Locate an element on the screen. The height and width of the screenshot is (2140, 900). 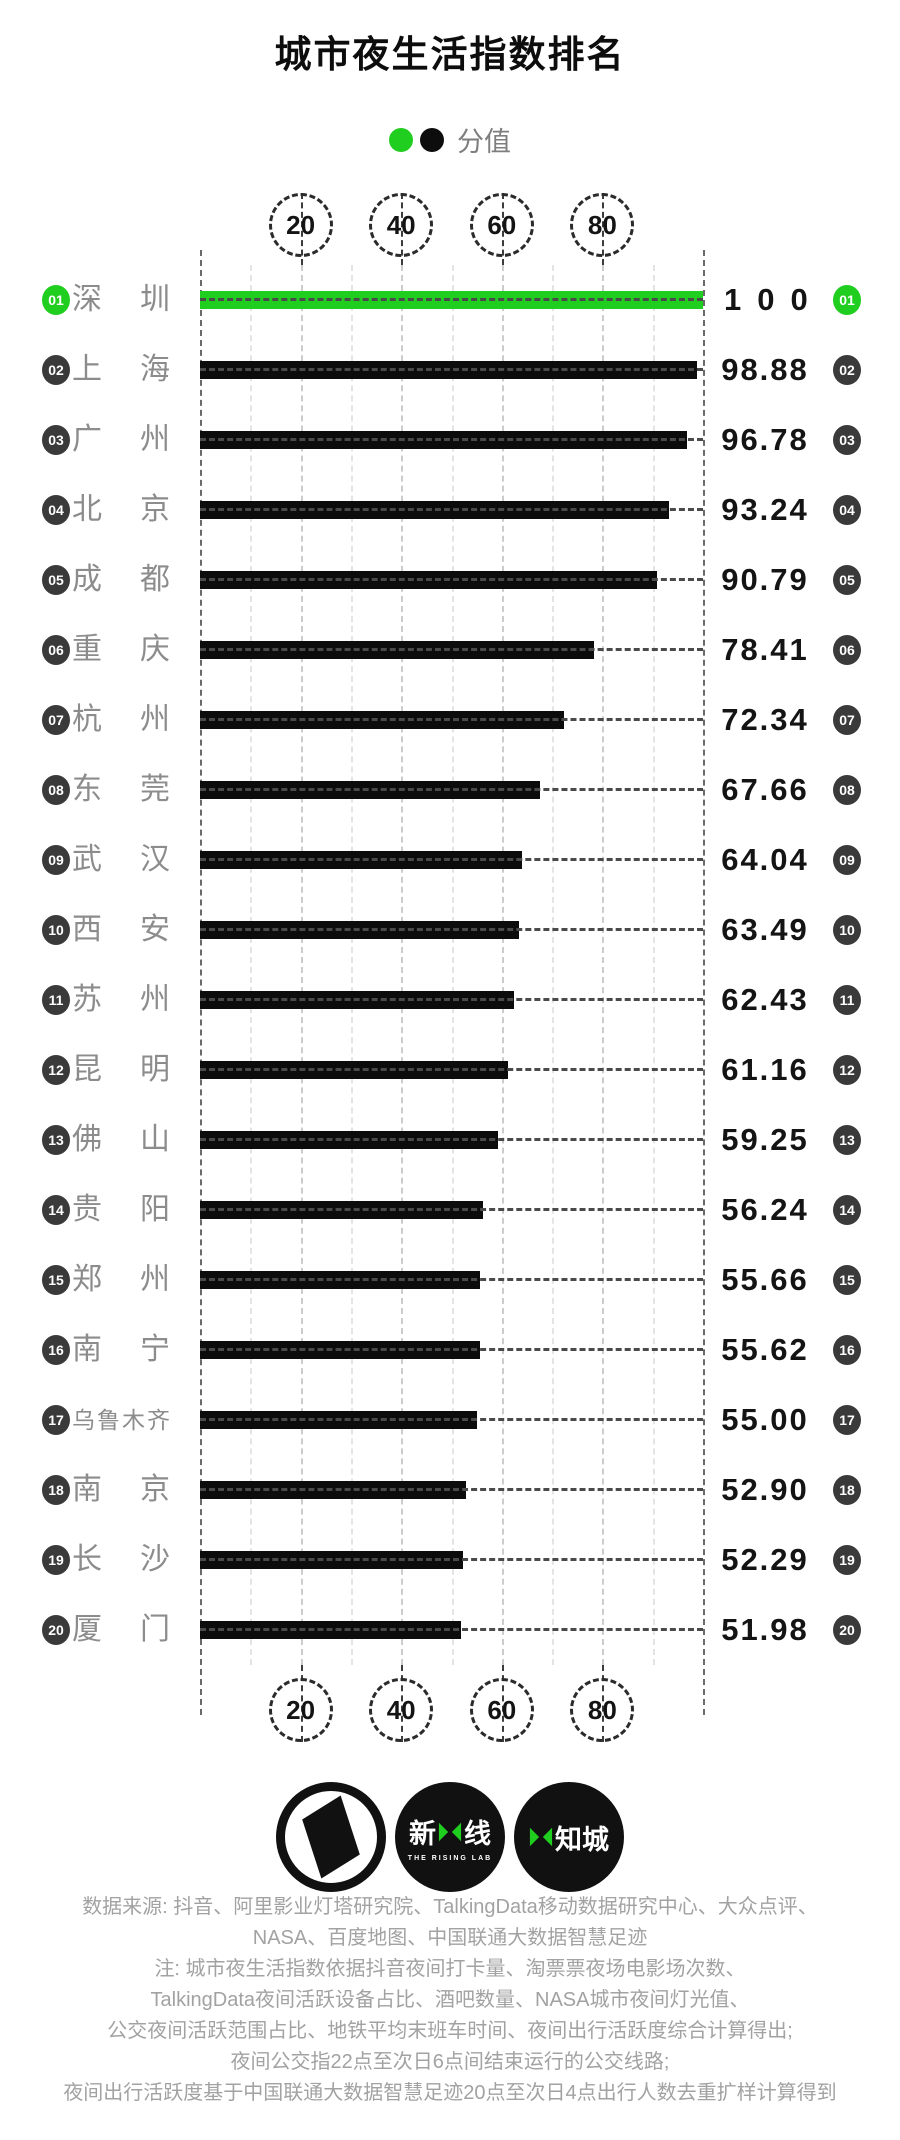
dt-logo-blade-icon is located at coordinates (331, 1837).